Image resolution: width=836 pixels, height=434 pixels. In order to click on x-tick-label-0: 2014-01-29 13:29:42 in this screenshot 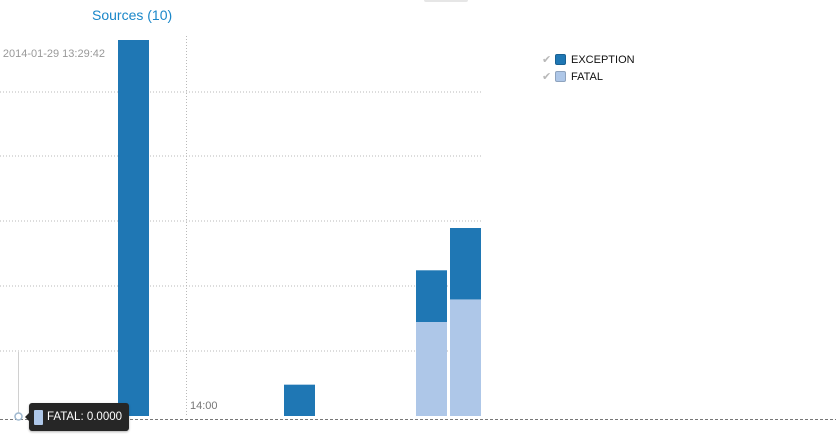, I will do `click(54, 54)`.